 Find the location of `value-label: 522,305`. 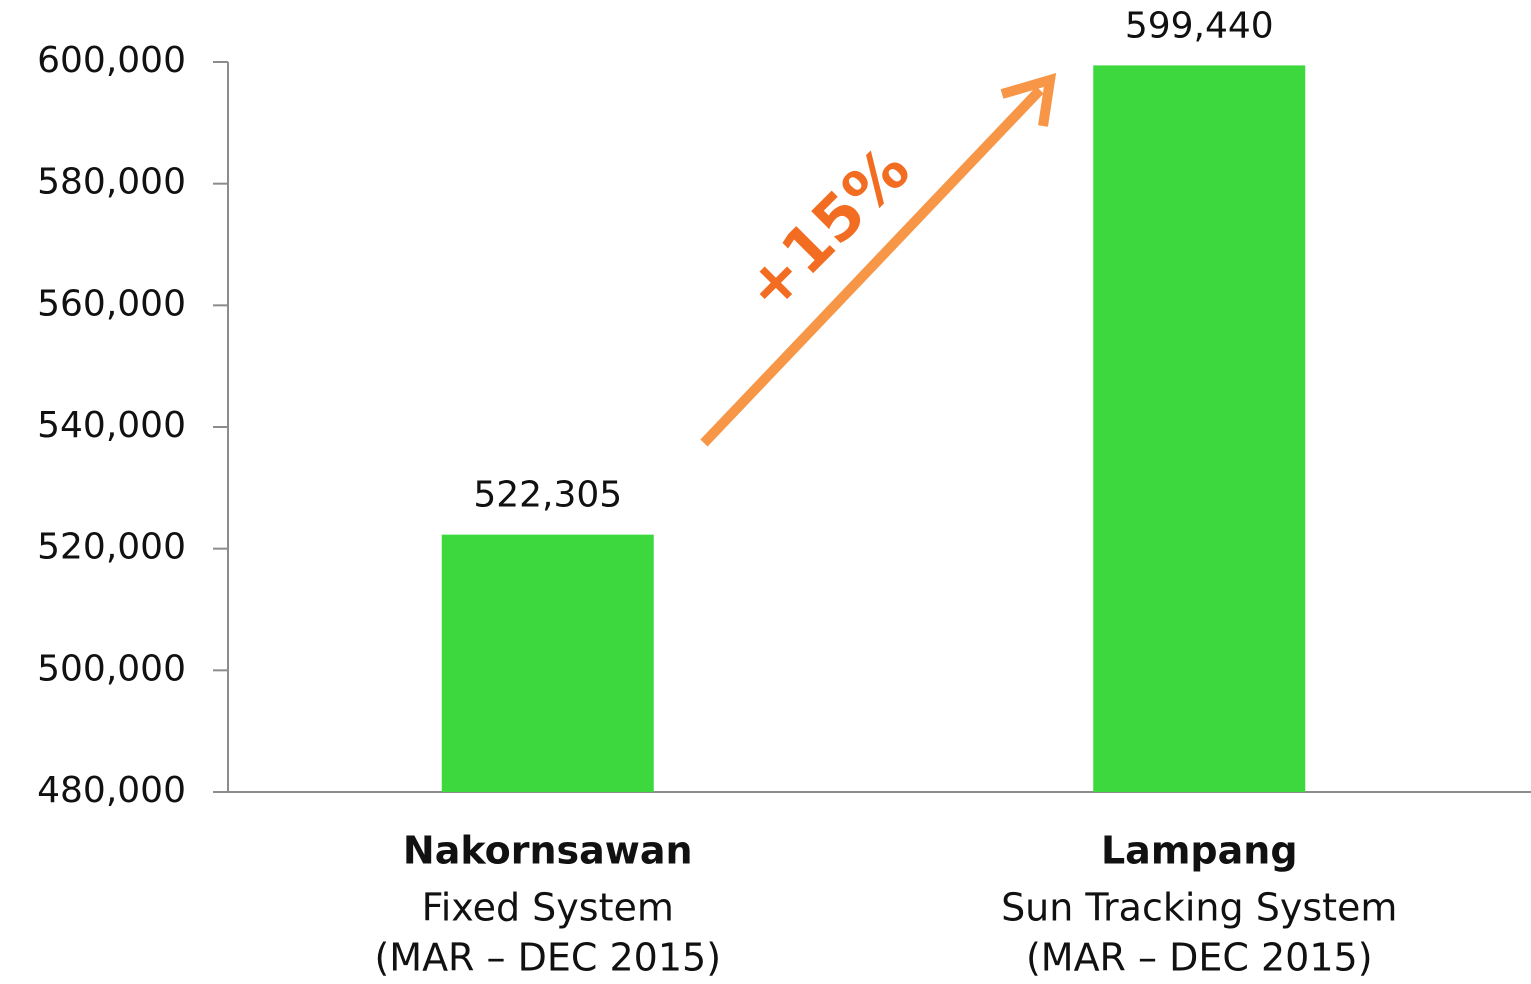

value-label: 522,305 is located at coordinates (547, 495).